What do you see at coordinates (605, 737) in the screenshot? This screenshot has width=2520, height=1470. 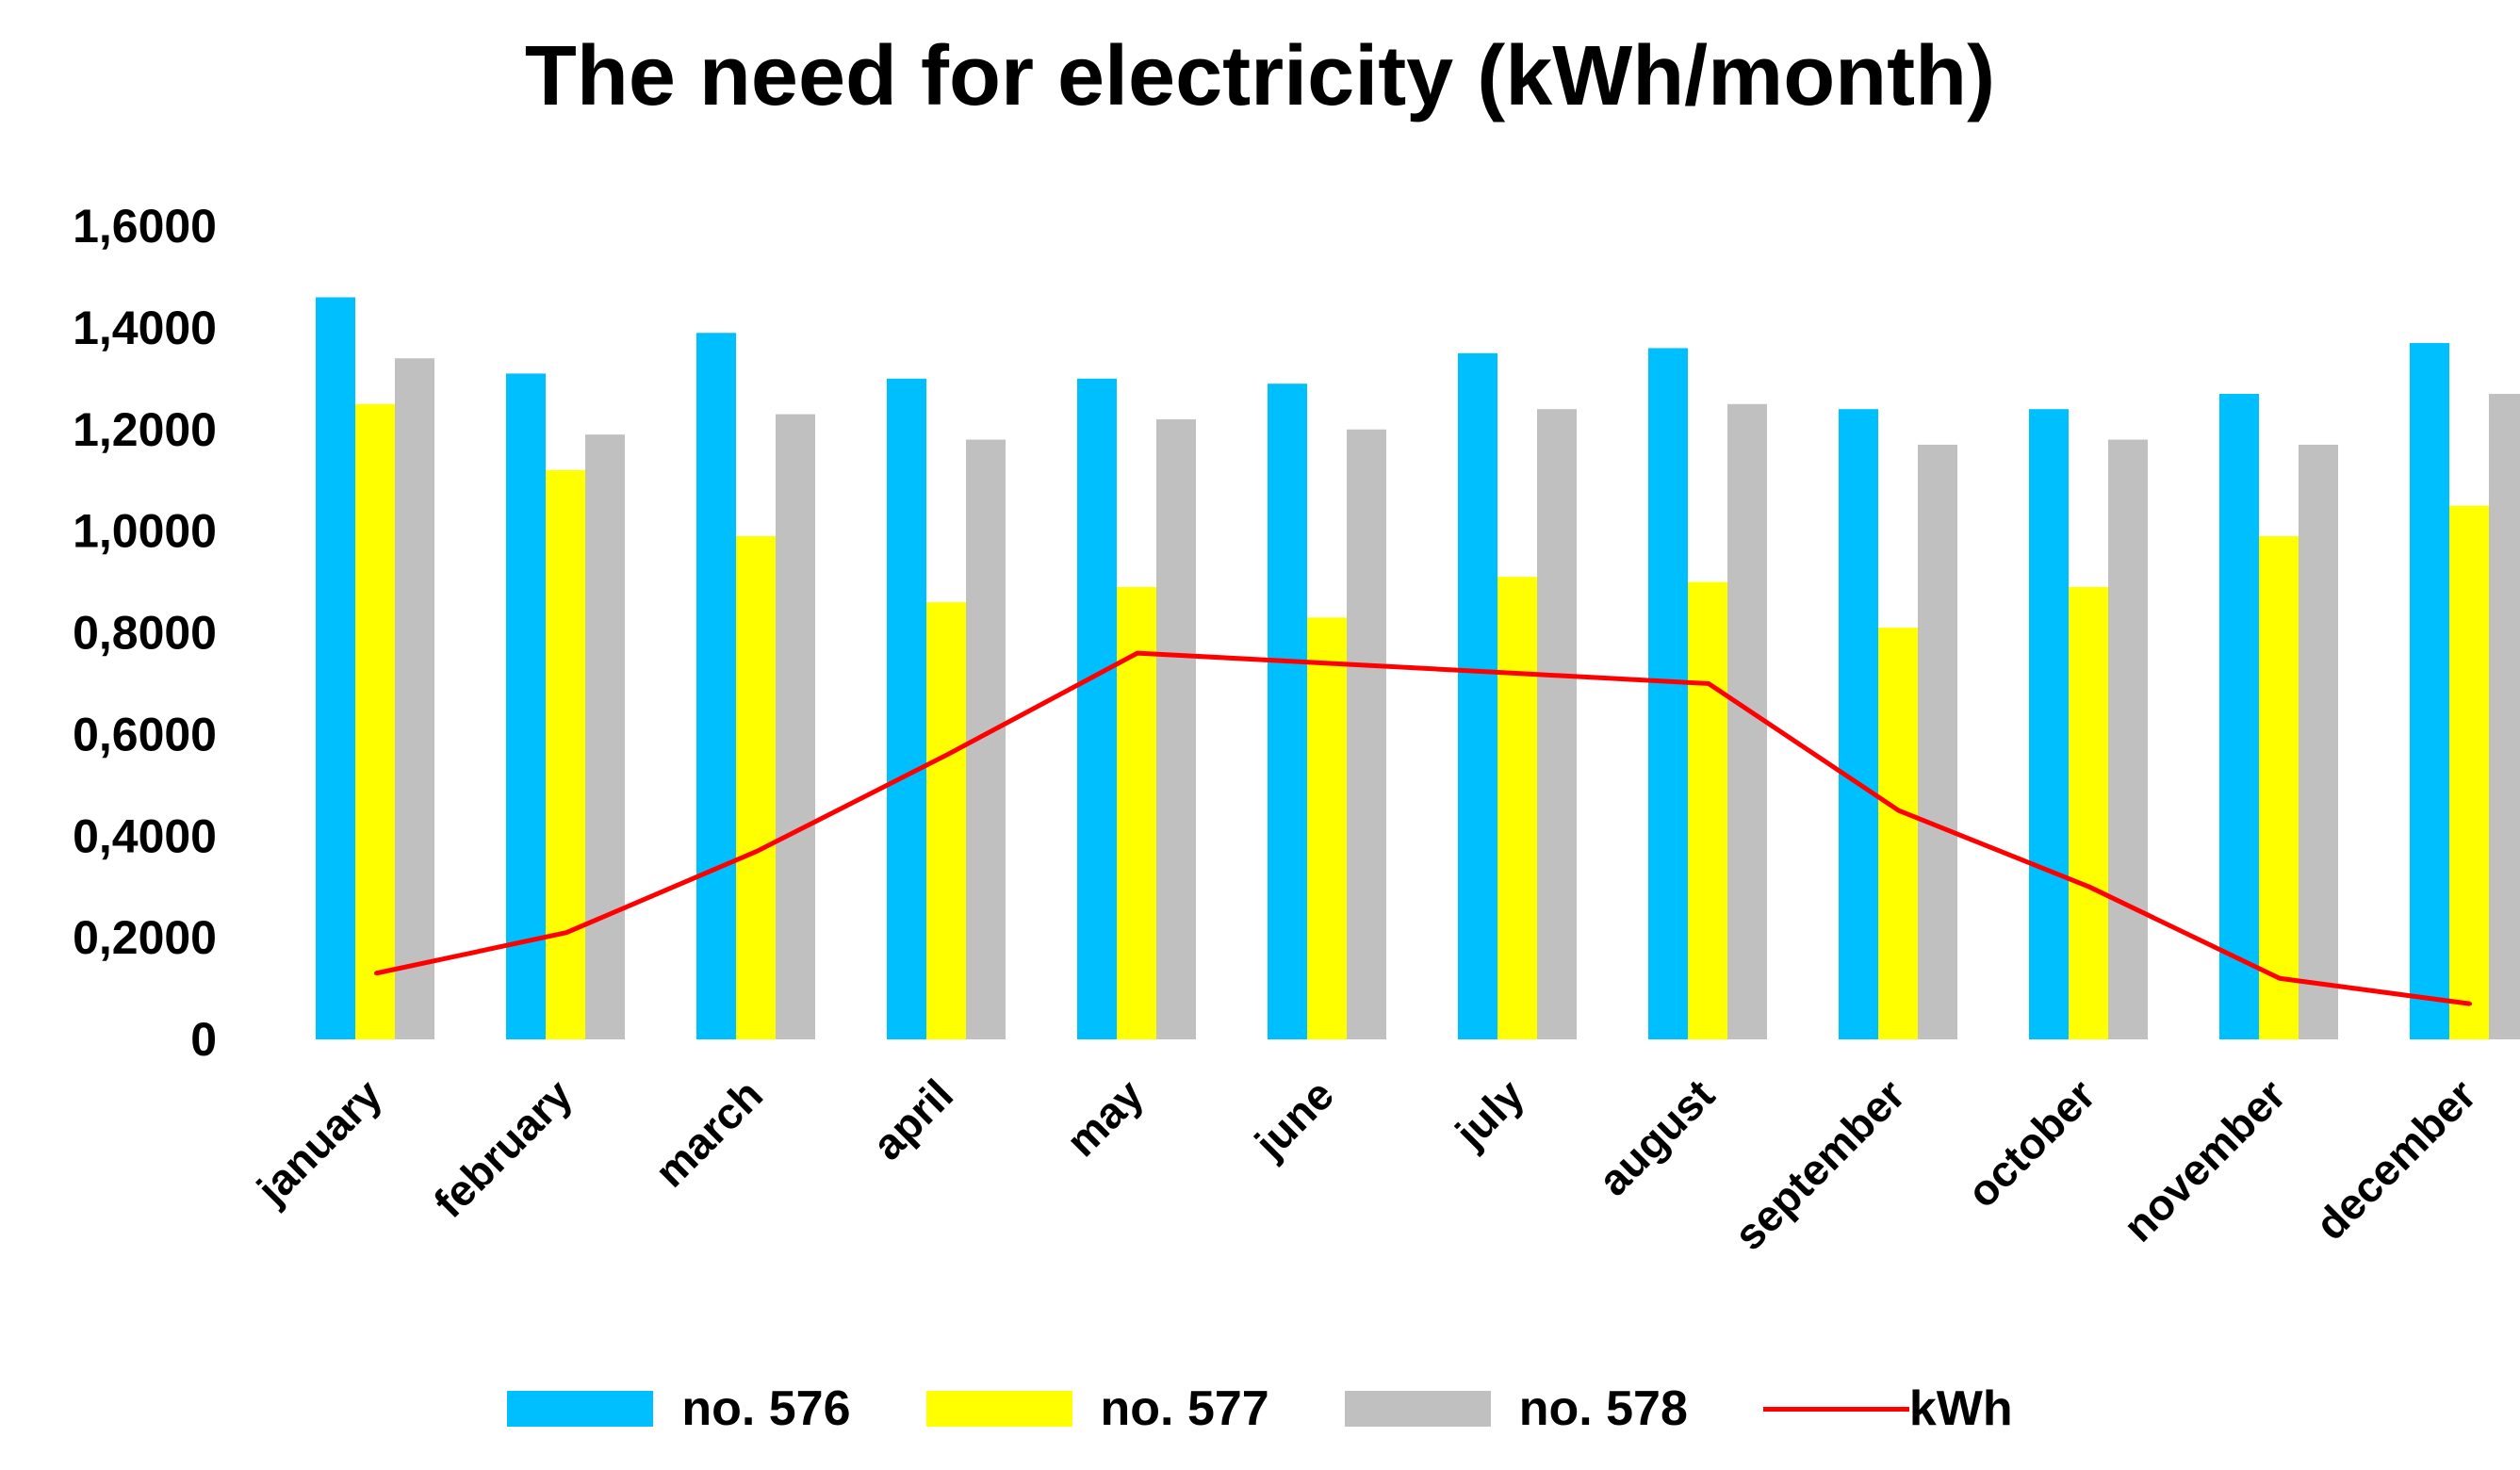 I see `bar-no-578-february` at bounding box center [605, 737].